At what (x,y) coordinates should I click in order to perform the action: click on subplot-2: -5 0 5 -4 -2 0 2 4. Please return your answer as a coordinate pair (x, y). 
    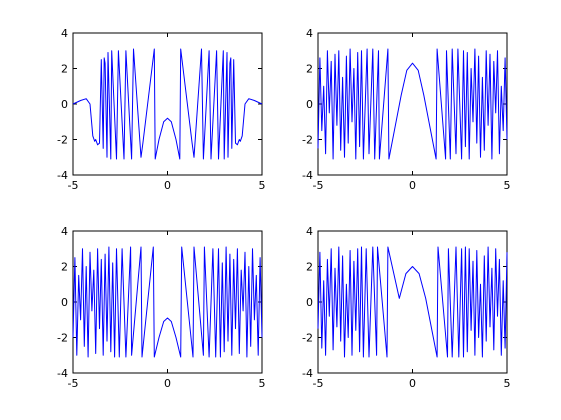
    Looking at the image, I should click on (406, 109).